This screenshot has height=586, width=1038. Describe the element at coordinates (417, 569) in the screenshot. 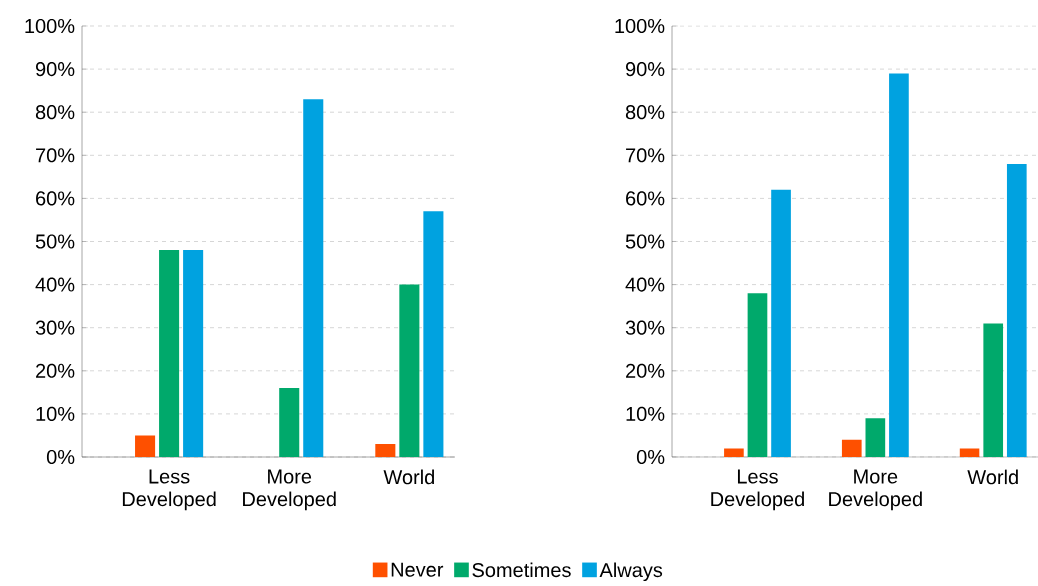

I see `legend-label: Never` at that location.